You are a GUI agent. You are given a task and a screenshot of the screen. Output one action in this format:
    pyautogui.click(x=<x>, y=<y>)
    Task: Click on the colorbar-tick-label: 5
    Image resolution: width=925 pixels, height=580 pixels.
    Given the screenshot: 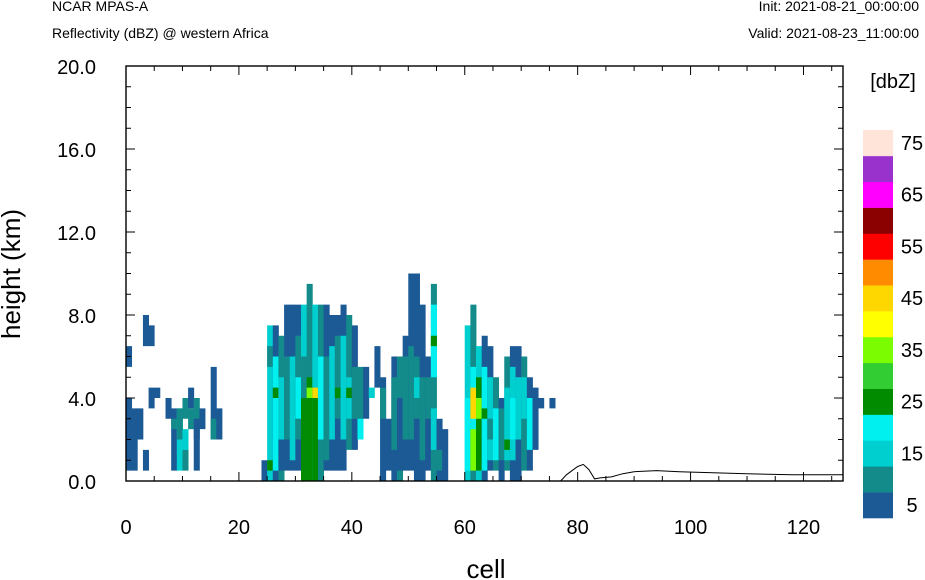 What is the action you would take?
    pyautogui.click(x=911, y=506)
    